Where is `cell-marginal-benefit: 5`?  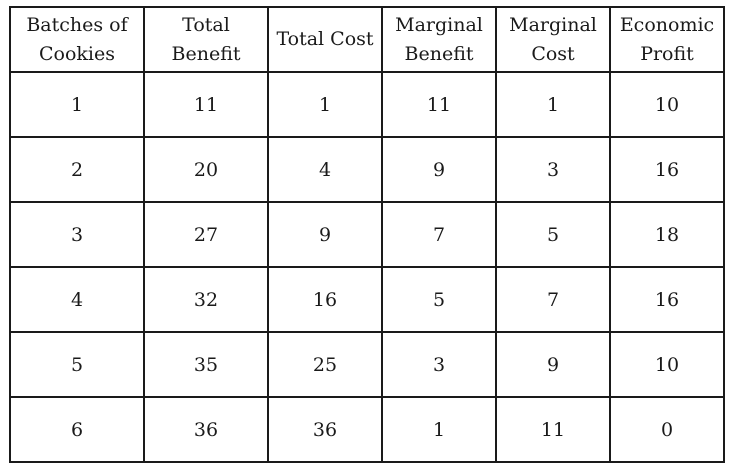
cell-marginal-benefit: 5 is located at coordinates (439, 299).